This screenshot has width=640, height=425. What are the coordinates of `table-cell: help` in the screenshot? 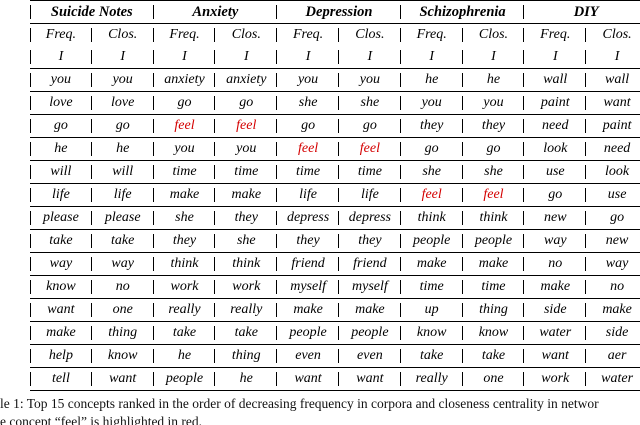 It's located at (61, 356).